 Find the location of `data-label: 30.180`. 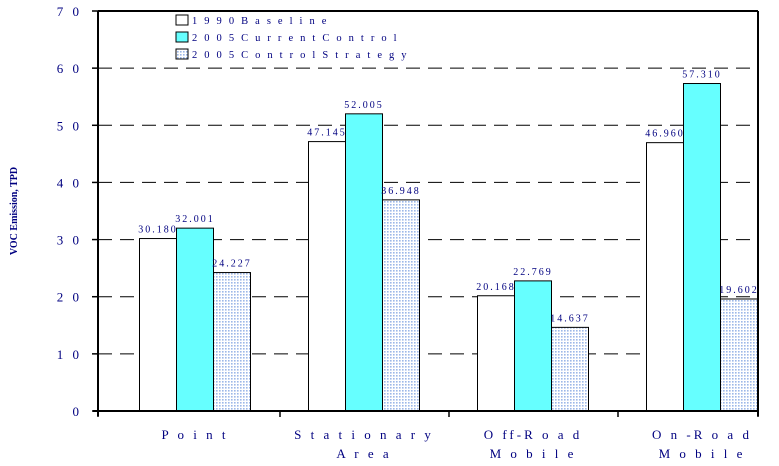

data-label: 30.180 is located at coordinates (158, 230).